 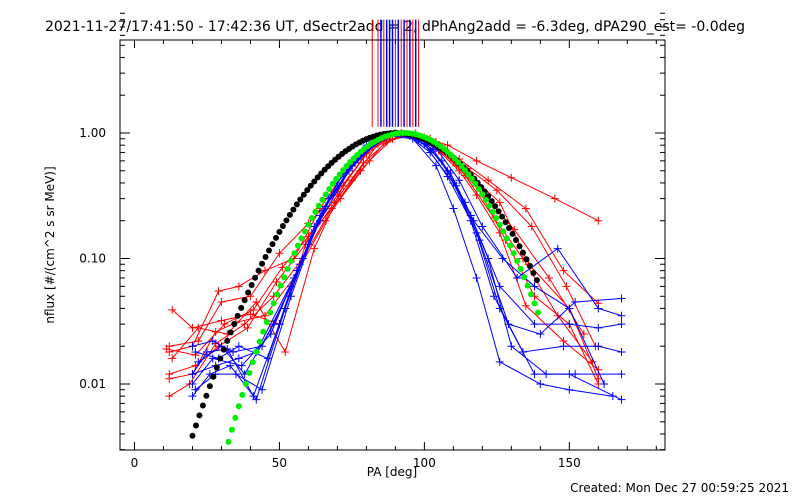 What do you see at coordinates (135, 463) in the screenshot?
I see `x-tick-label: 0` at bounding box center [135, 463].